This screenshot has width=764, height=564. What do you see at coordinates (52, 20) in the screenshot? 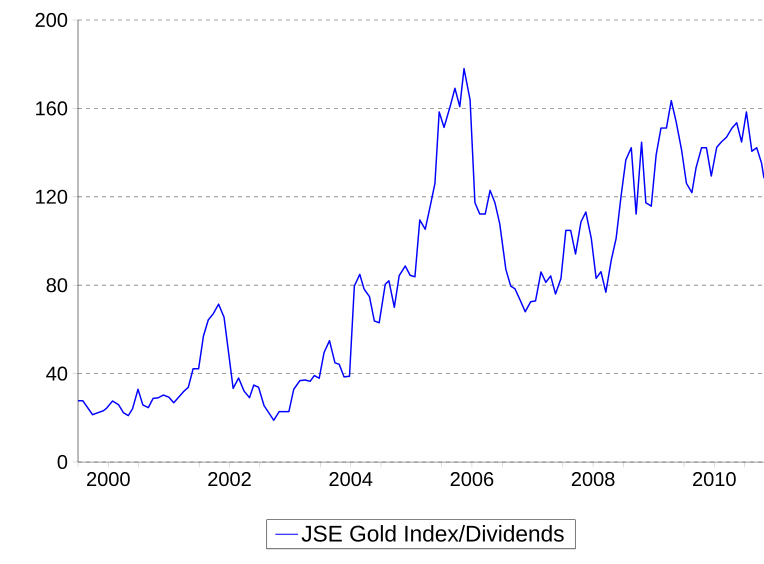
I see `y-tick-label: 200` at bounding box center [52, 20].